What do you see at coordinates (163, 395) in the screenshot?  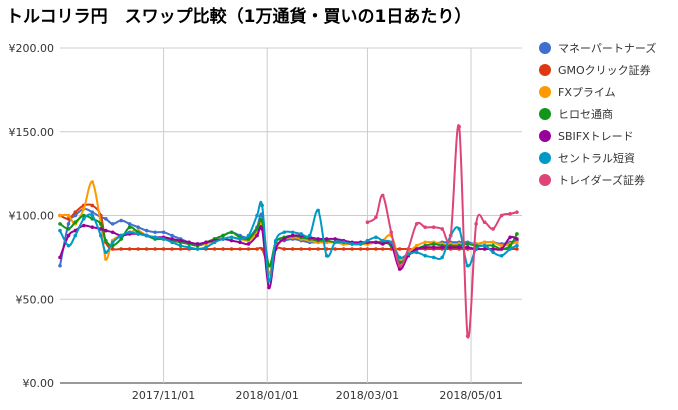 I see `x-tick-label: 2017/11/01` at bounding box center [163, 395].